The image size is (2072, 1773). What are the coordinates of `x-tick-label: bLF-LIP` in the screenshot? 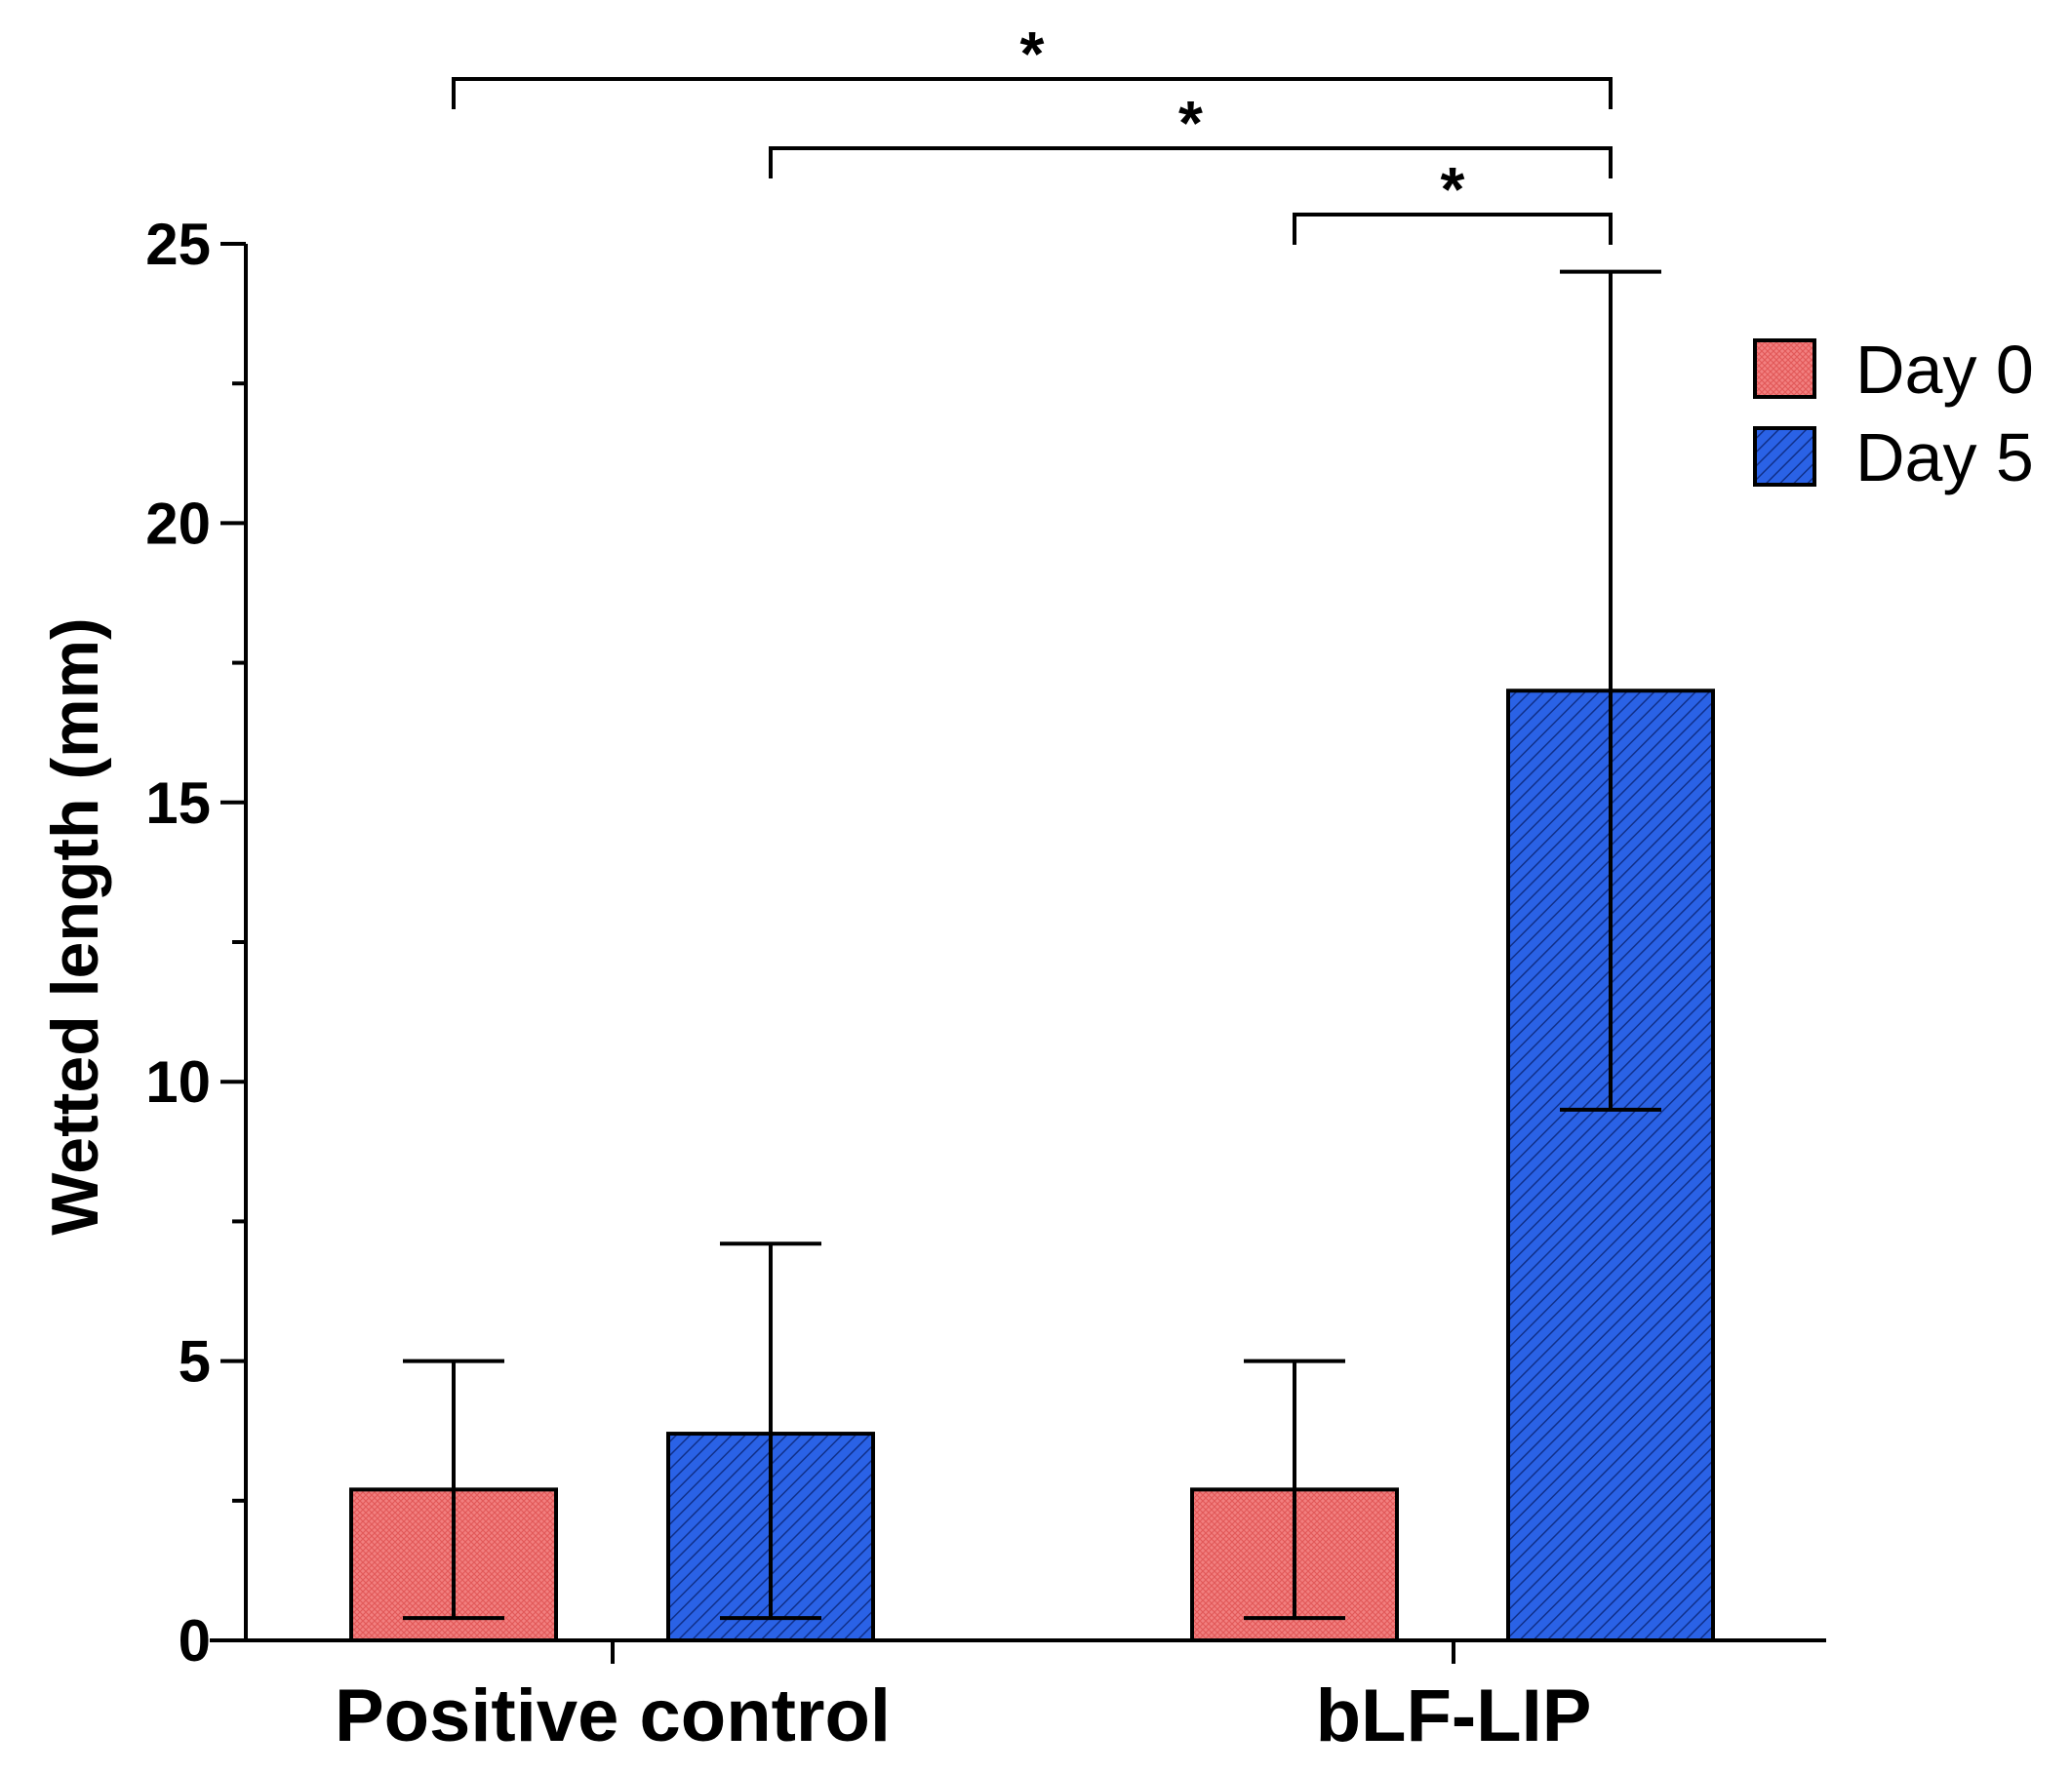 It's located at (1454, 1715).